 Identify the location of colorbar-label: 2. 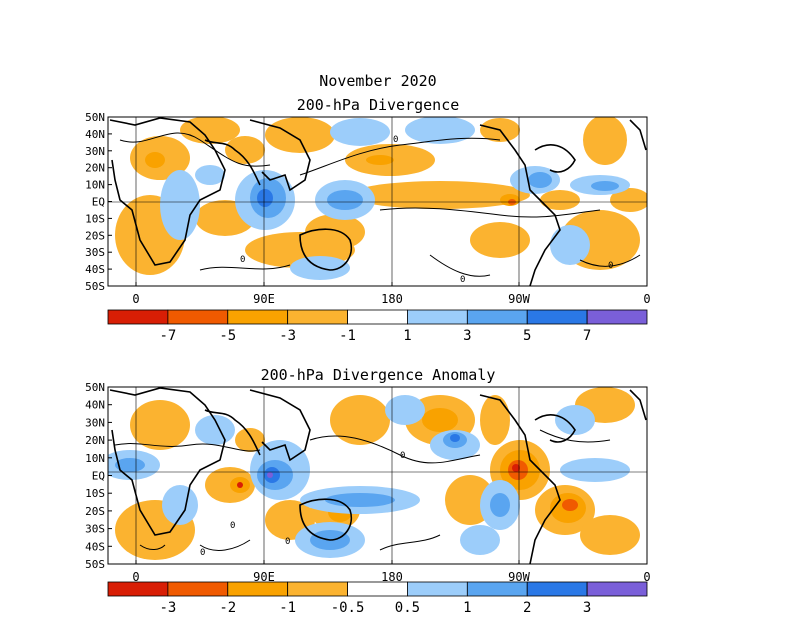
(527, 608).